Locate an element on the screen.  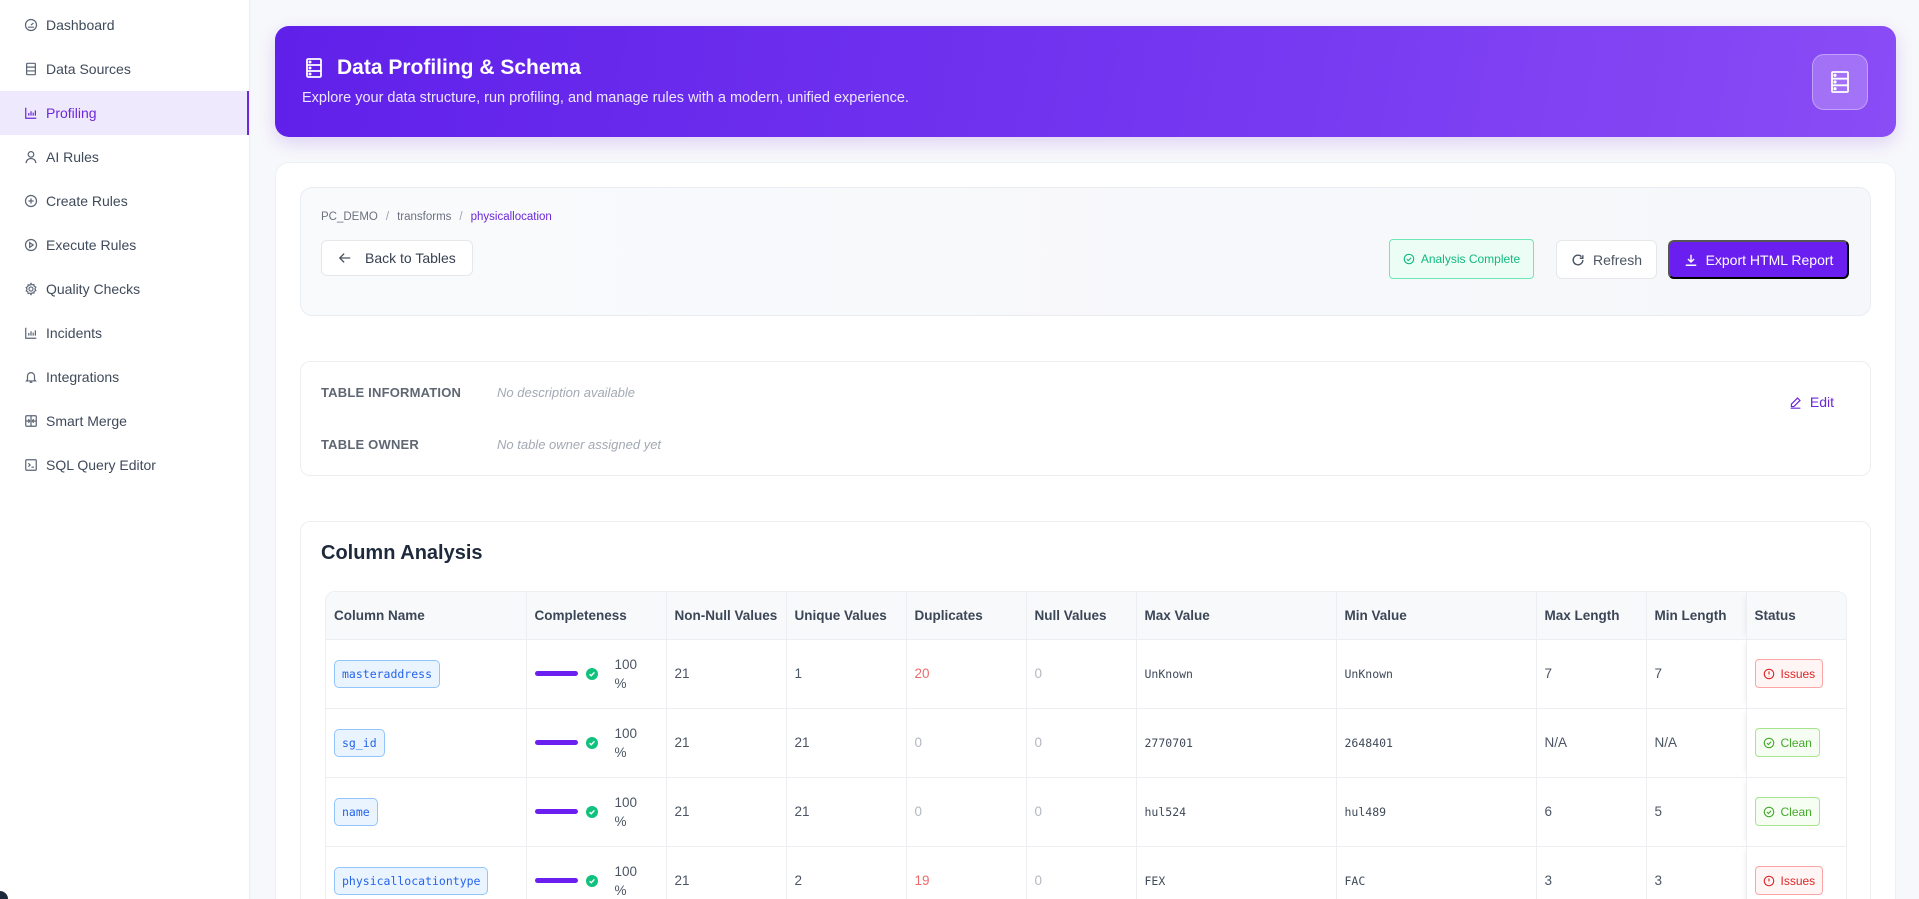
sidebar-item-label: AI Rules is located at coordinates (72, 157).